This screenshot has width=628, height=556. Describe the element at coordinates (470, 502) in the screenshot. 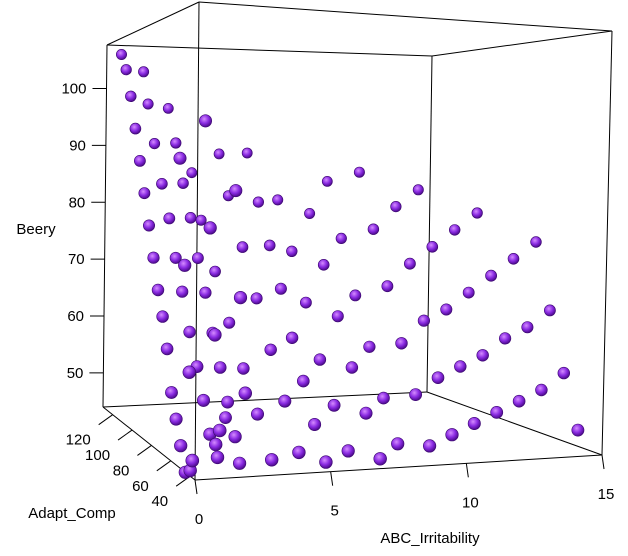

I see `x-tick-label: 10` at that location.